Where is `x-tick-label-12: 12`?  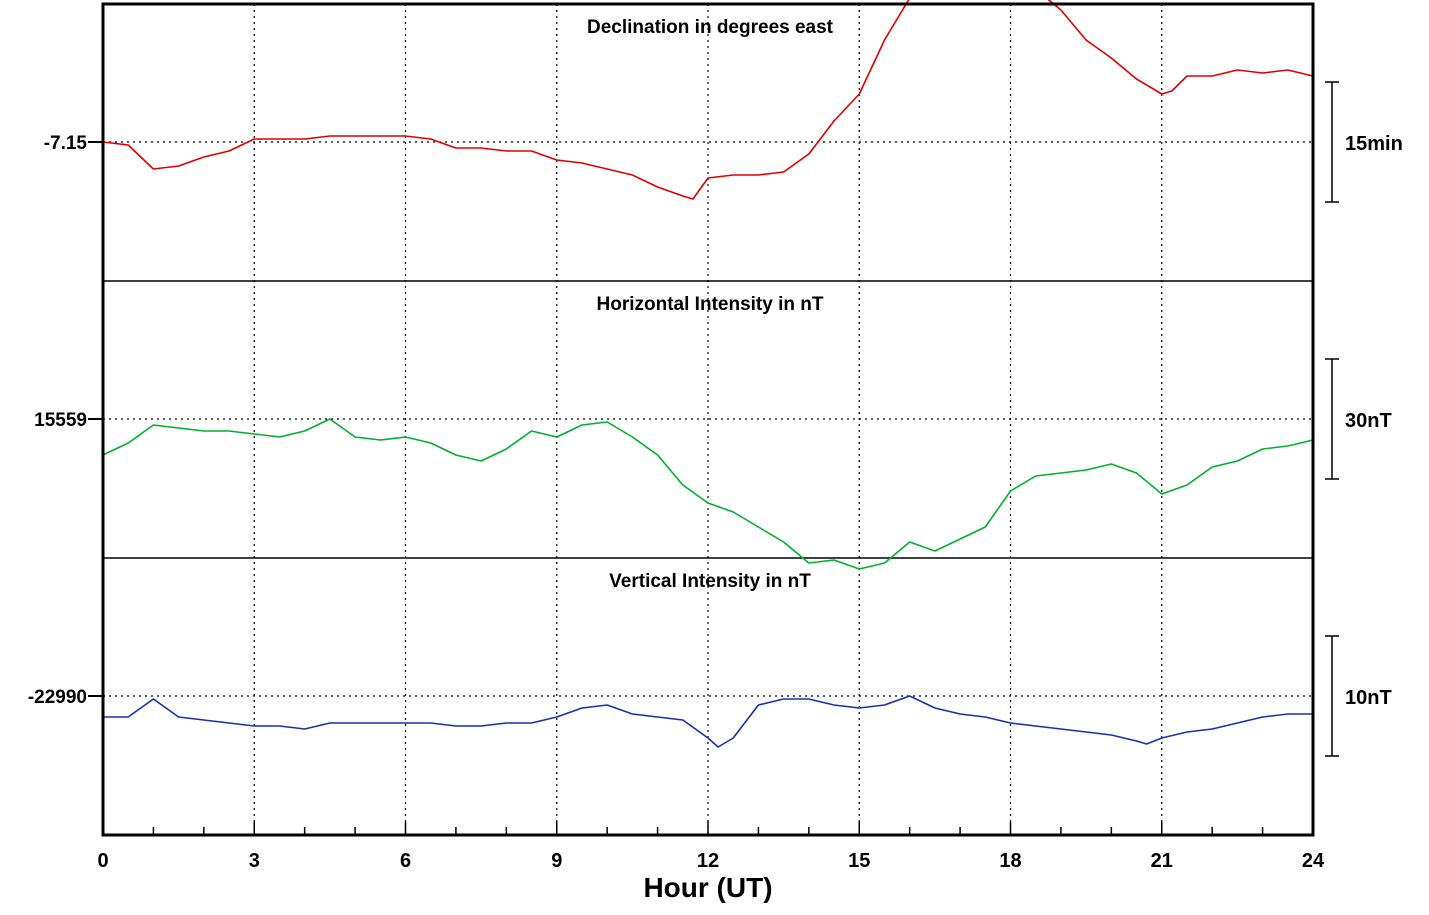
x-tick-label-12: 12 is located at coordinates (708, 861).